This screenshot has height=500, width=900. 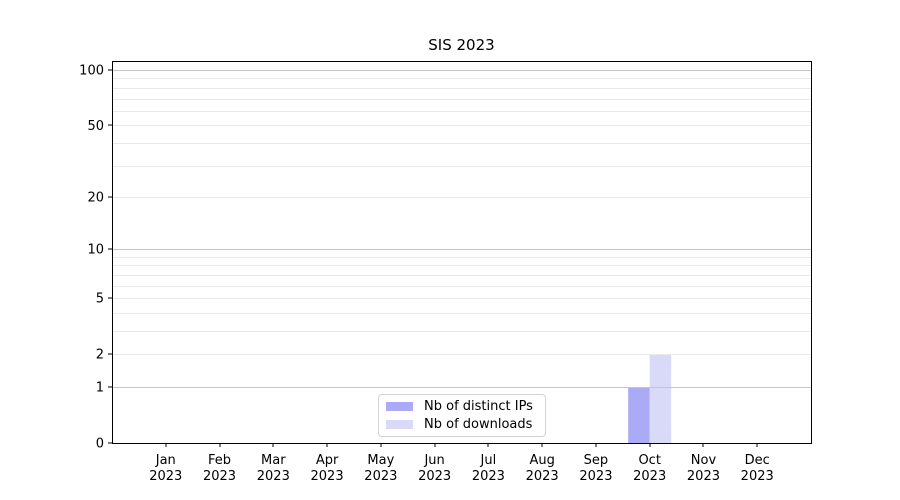 What do you see at coordinates (488, 460) in the screenshot?
I see `x-tick-label-month: Jul` at bounding box center [488, 460].